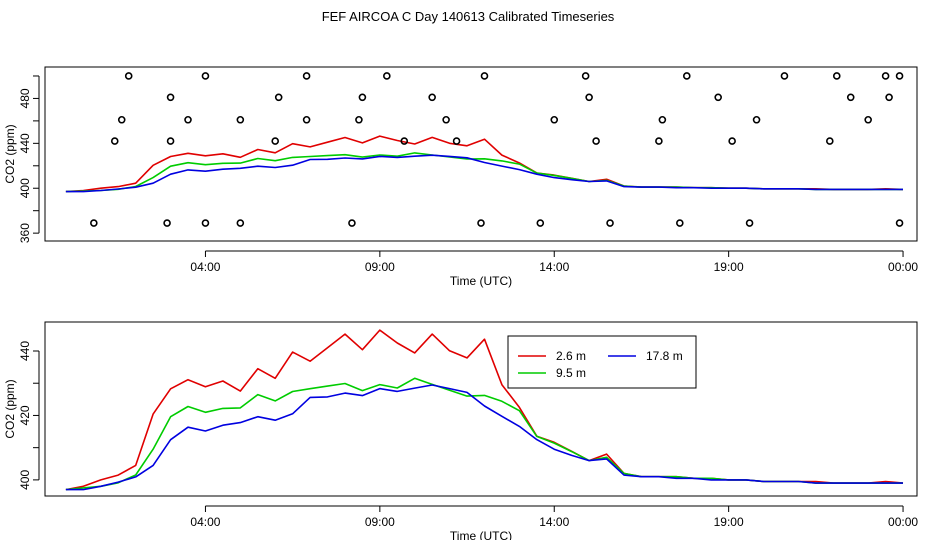 Image resolution: width=936 pixels, height=540 pixels. What do you see at coordinates (664, 356) in the screenshot?
I see `legend-label: 17.8 m` at bounding box center [664, 356].